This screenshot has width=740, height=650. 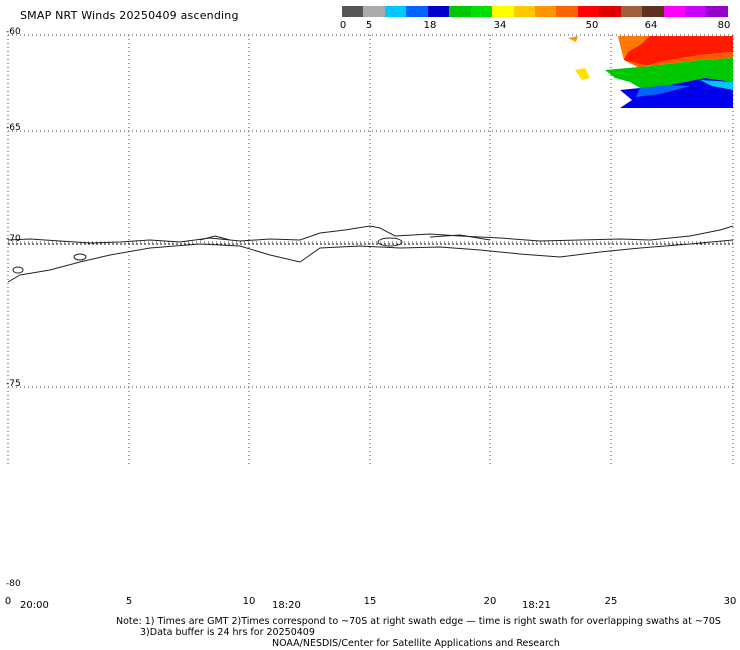 I want to click on swath-time-label: 18:21, so click(x=536, y=605).